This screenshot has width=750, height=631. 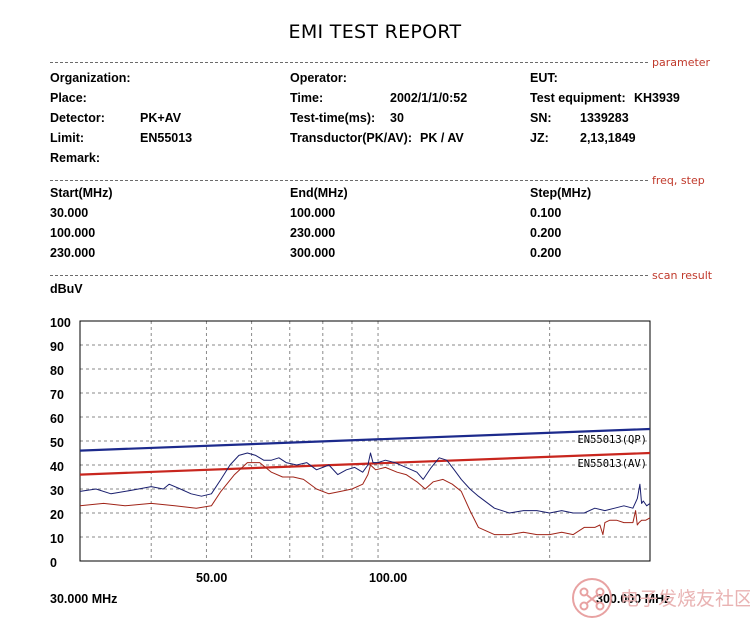 What do you see at coordinates (77, 118) in the screenshot?
I see `detector-label: Detector:` at bounding box center [77, 118].